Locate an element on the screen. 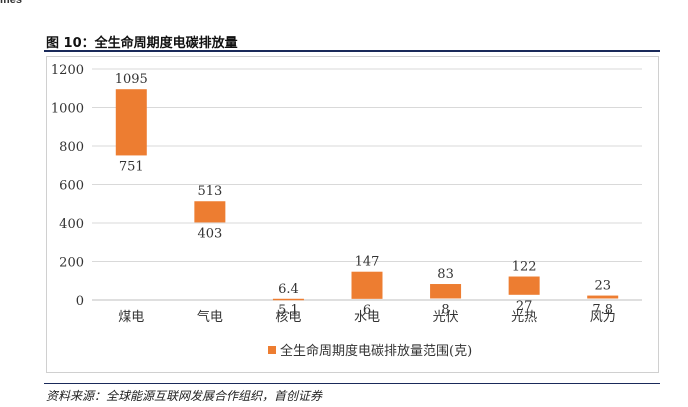 The width and height of the screenshot is (688, 407). x-tick-label: 水电 is located at coordinates (367, 317).